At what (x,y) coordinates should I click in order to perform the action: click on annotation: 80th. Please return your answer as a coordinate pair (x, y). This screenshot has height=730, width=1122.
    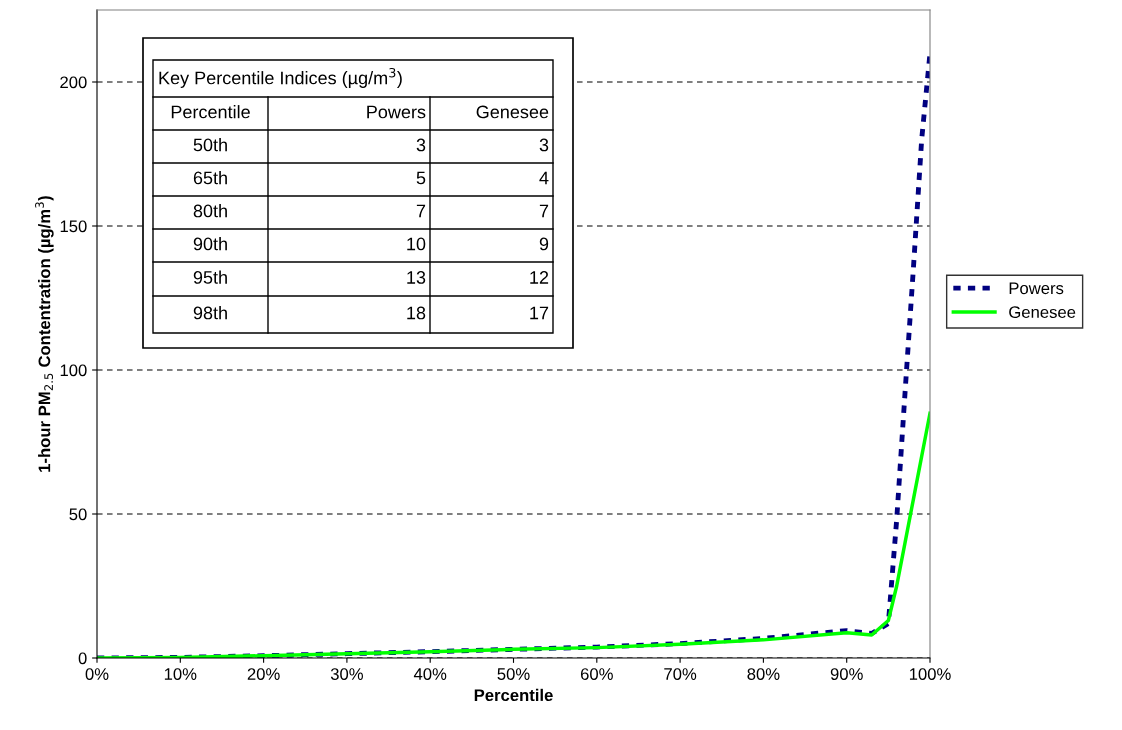
    Looking at the image, I should click on (210, 211).